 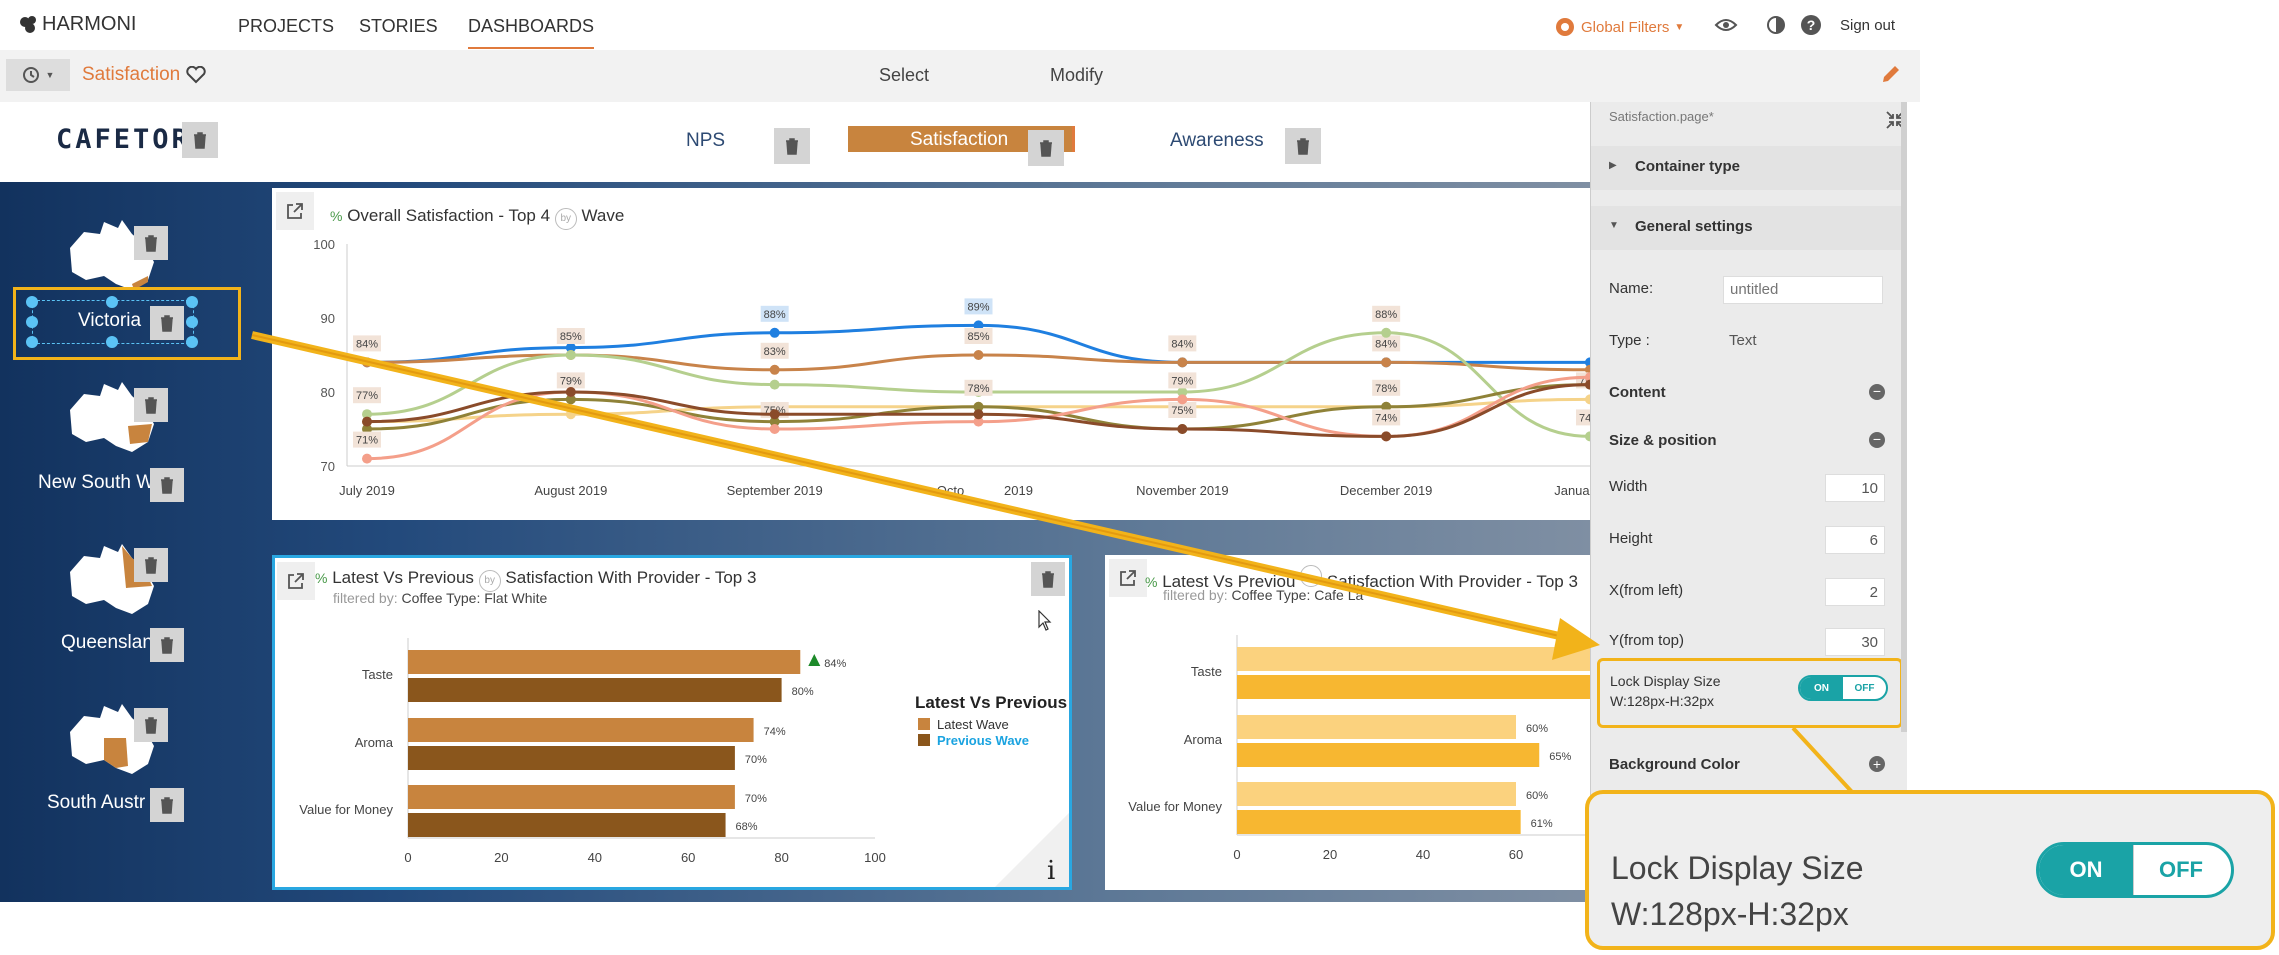 I want to click on lock-display-size-toggle: ON OFF, so click(x=1843, y=688).